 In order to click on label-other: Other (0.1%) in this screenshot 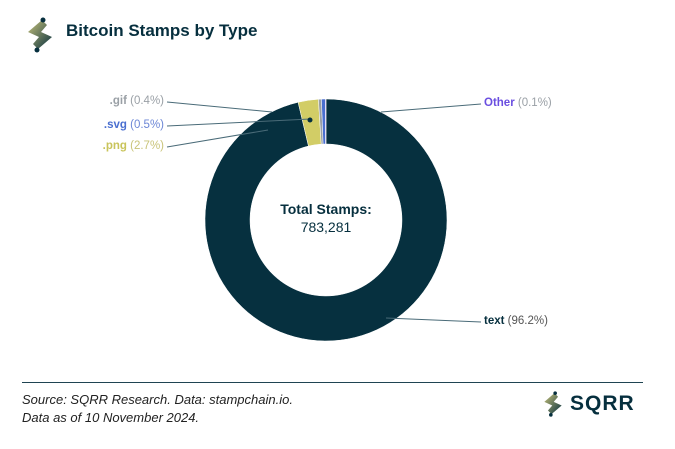, I will do `click(518, 103)`.